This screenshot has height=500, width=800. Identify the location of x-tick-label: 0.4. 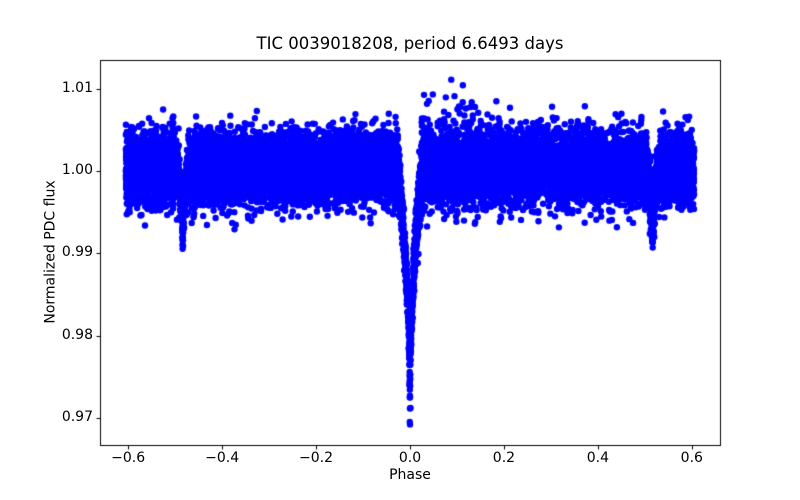
(597, 458).